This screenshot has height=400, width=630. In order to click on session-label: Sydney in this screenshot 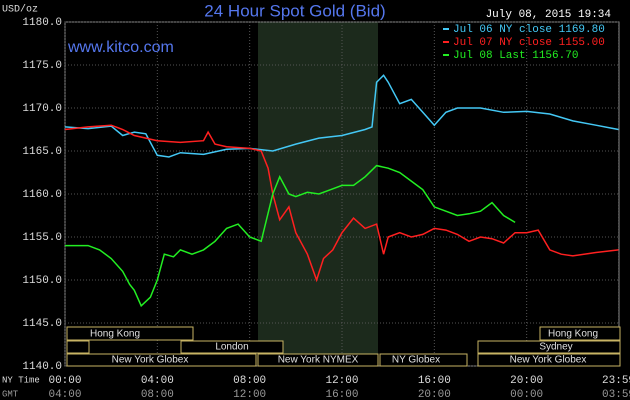, I will do `click(555, 347)`.